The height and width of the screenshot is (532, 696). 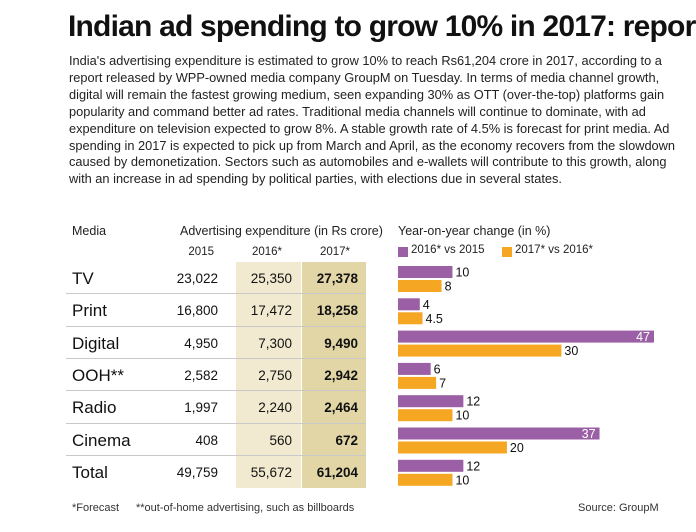 I want to click on bar-2017-vs-2016-print, so click(x=410, y=318).